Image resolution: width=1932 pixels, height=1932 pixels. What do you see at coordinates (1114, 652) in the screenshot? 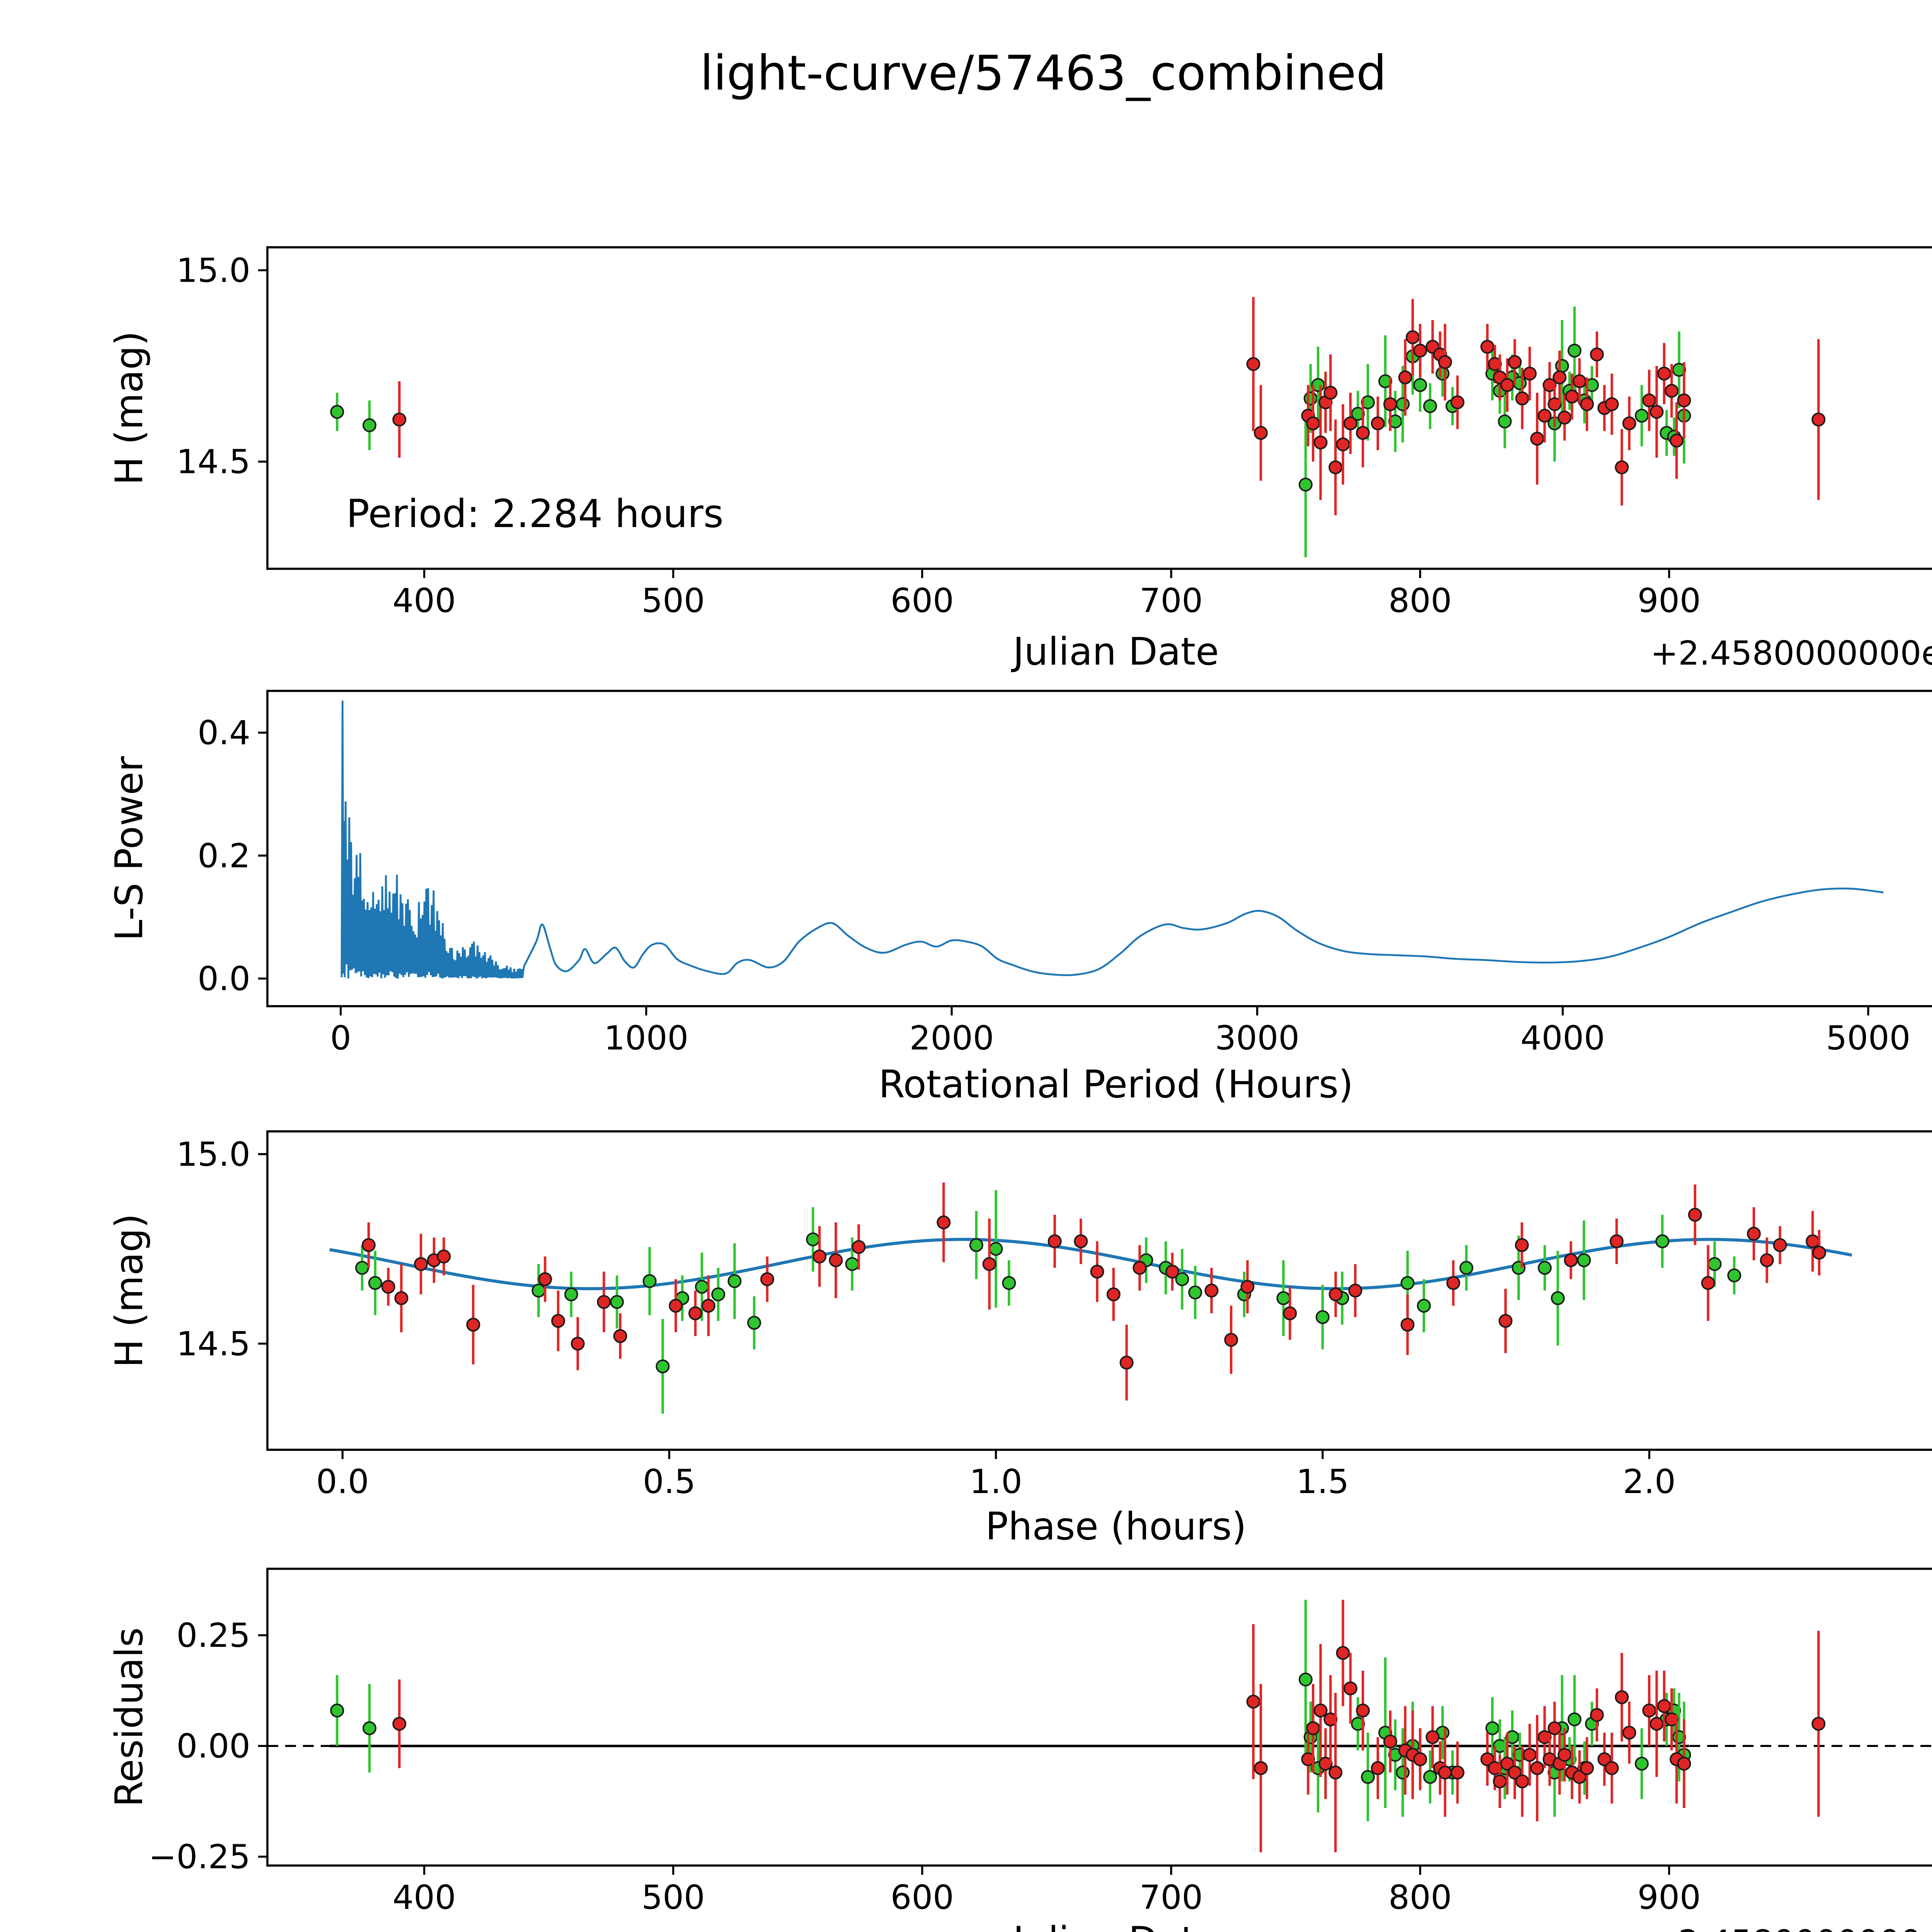
I see `panel1-xlabel: Julian Date` at bounding box center [1114, 652].